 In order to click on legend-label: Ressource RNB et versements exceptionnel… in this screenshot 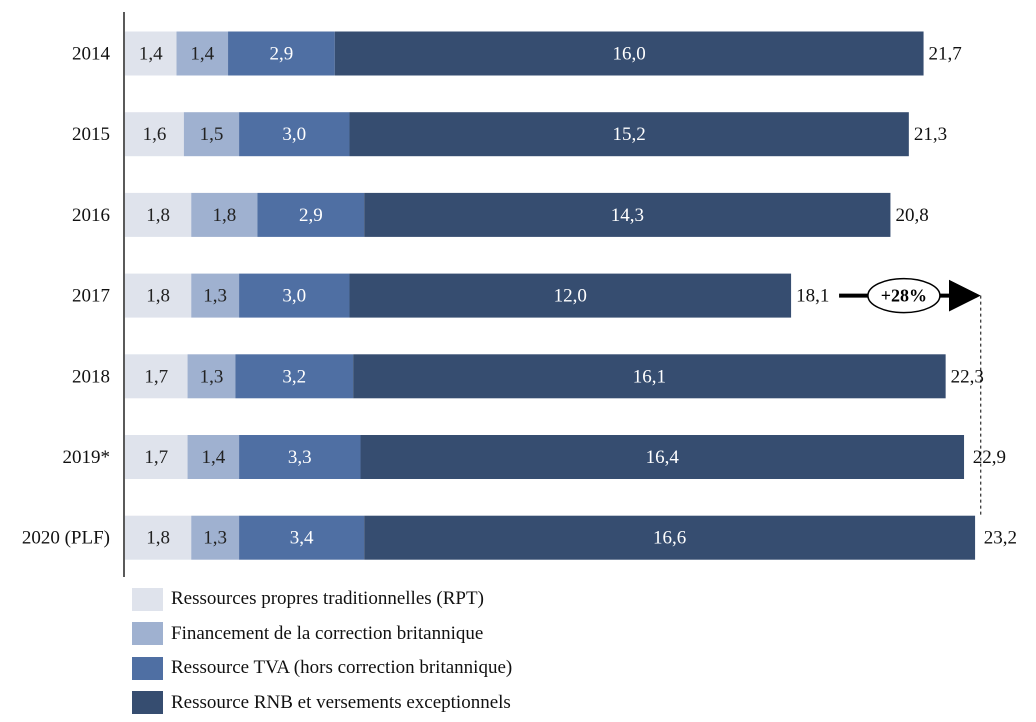, I will do `click(341, 702)`.